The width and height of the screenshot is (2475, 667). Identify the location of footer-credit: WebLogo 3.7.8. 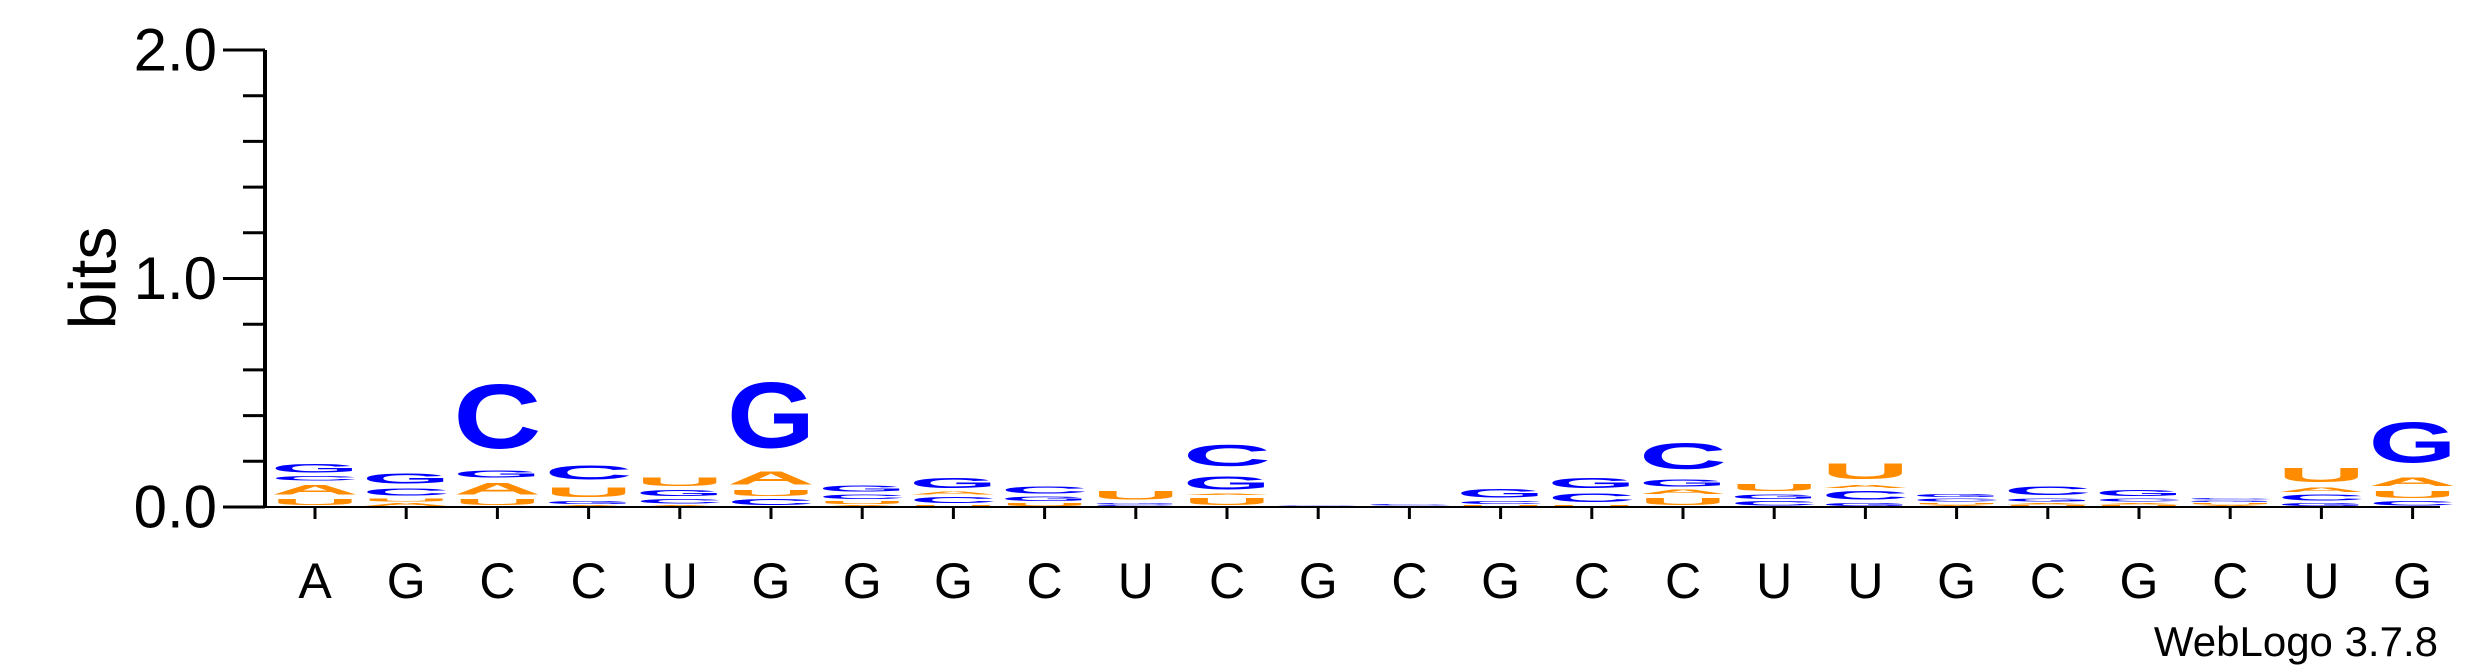
(2296, 641).